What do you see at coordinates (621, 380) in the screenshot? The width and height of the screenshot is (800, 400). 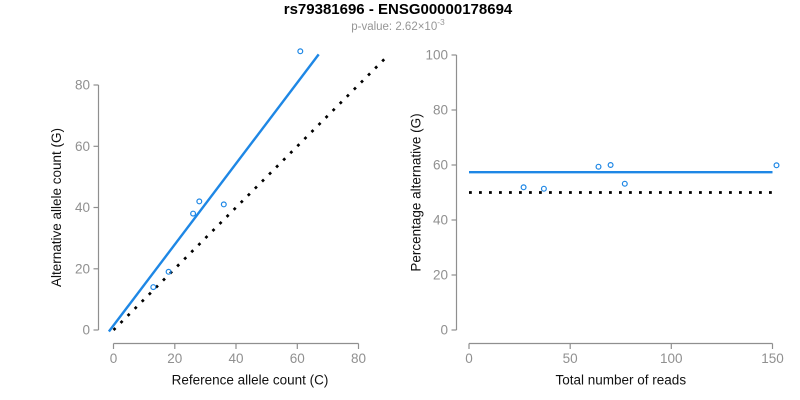 I see `x-axis-title: Total number of reads` at bounding box center [621, 380].